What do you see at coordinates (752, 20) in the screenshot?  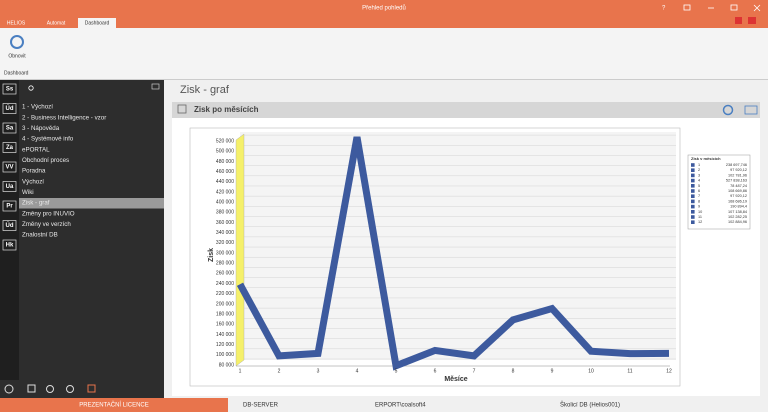 I see `mail-icon` at bounding box center [752, 20].